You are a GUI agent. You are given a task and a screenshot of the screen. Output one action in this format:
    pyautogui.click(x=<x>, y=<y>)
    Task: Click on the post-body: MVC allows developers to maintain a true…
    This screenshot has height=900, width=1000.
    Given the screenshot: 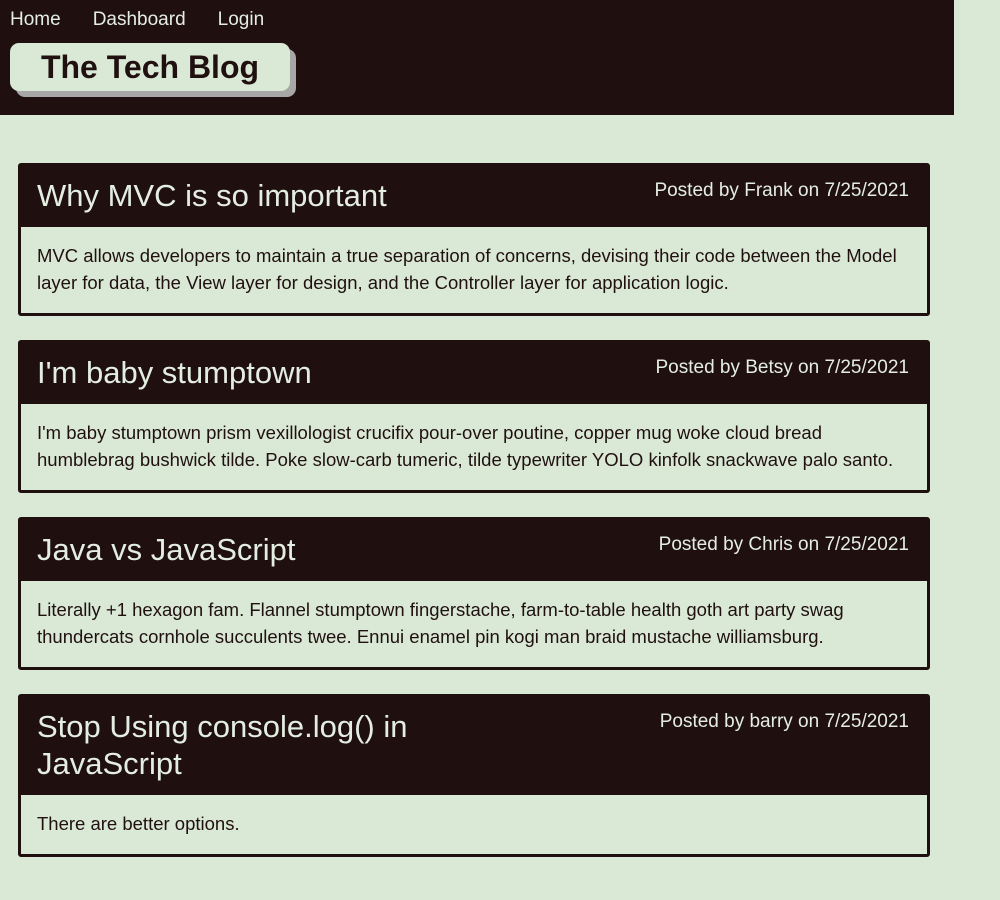 What is the action you would take?
    pyautogui.click(x=467, y=269)
    